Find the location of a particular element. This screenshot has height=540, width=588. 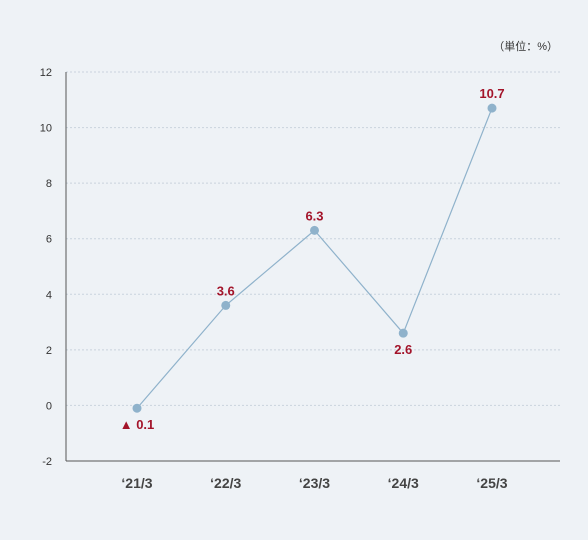

x-tick-label: ‘23/3 is located at coordinates (314, 483).